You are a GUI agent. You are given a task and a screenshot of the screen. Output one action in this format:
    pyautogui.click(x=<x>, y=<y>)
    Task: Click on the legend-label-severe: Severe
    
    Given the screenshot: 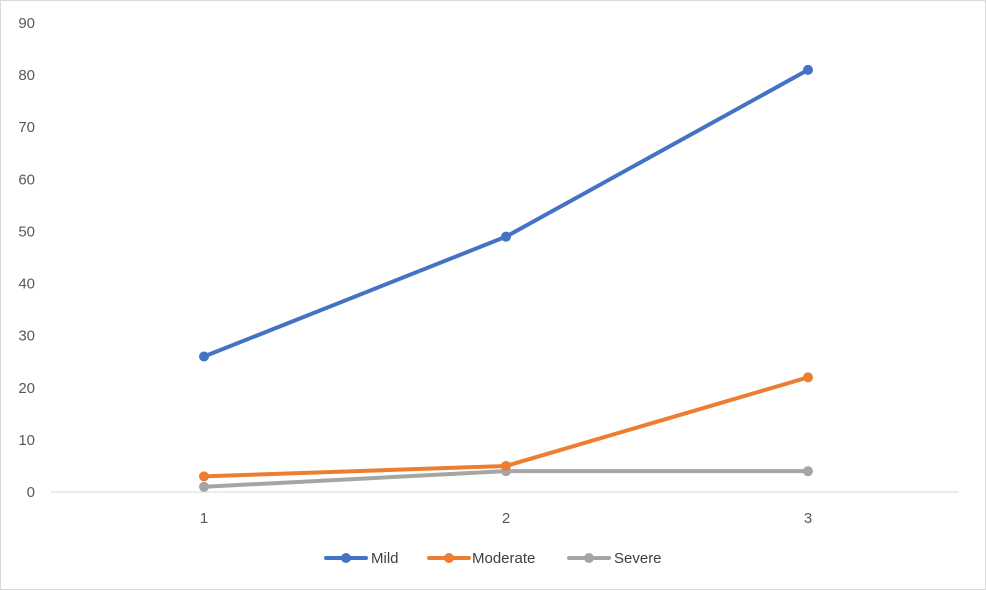 What is the action you would take?
    pyautogui.click(x=638, y=558)
    